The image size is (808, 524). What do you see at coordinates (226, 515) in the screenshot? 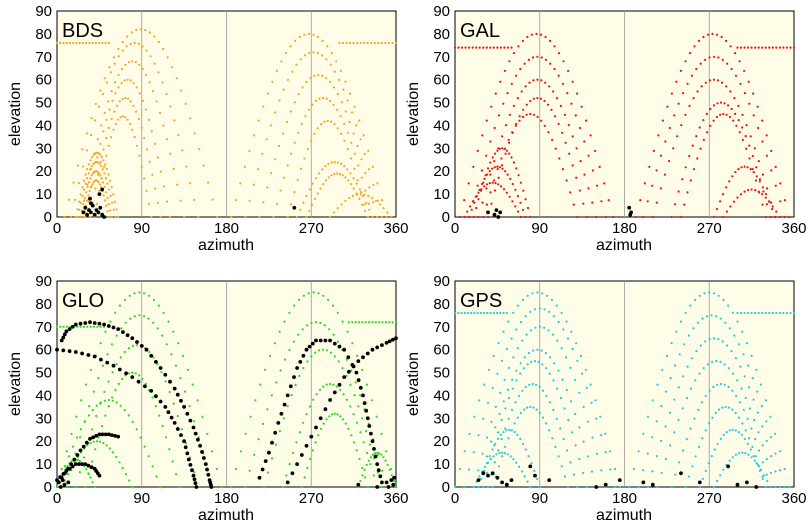
I see `x-axis-label: azimuth` at bounding box center [226, 515].